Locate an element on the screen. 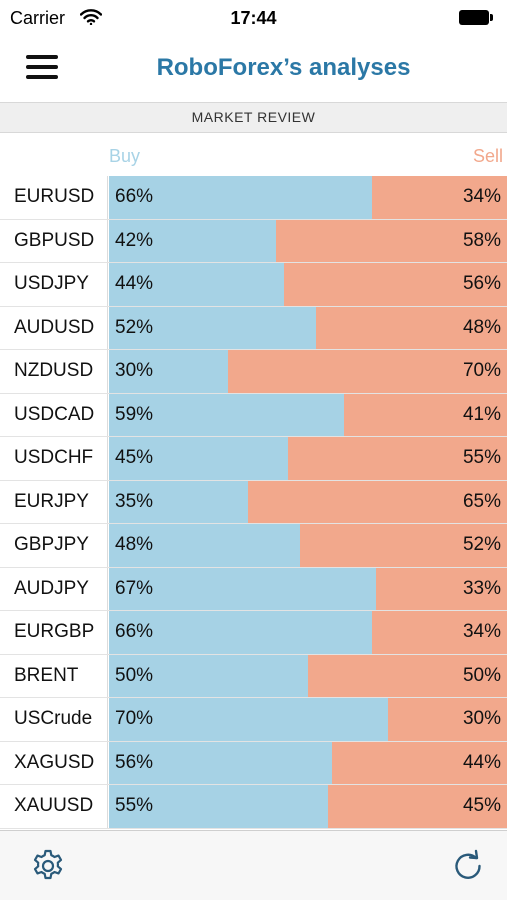 This screenshot has height=900, width=507. sentiment-row-gbpusd: GBPUSD 42% 58% is located at coordinates (253, 241).